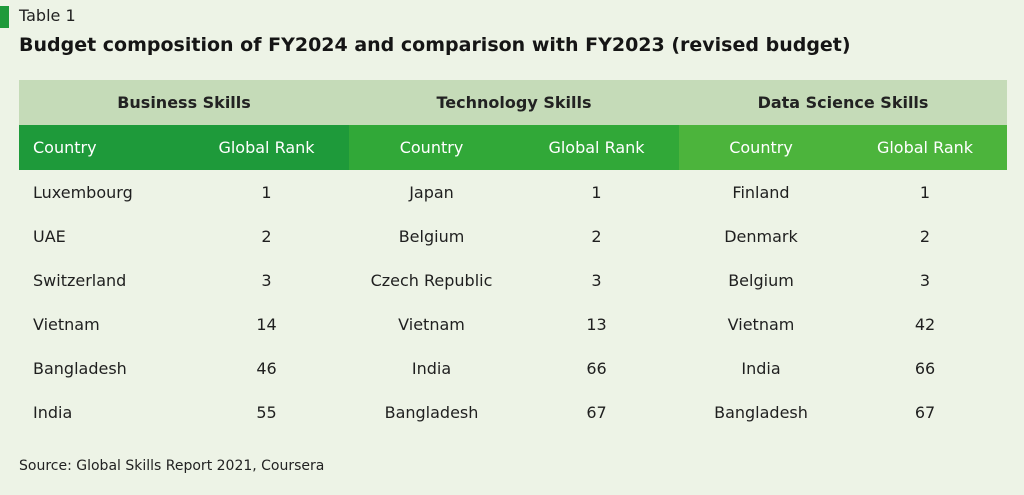 This screenshot has width=1024, height=495. What do you see at coordinates (761, 192) in the screenshot?
I see `table-cell: Finland` at bounding box center [761, 192].